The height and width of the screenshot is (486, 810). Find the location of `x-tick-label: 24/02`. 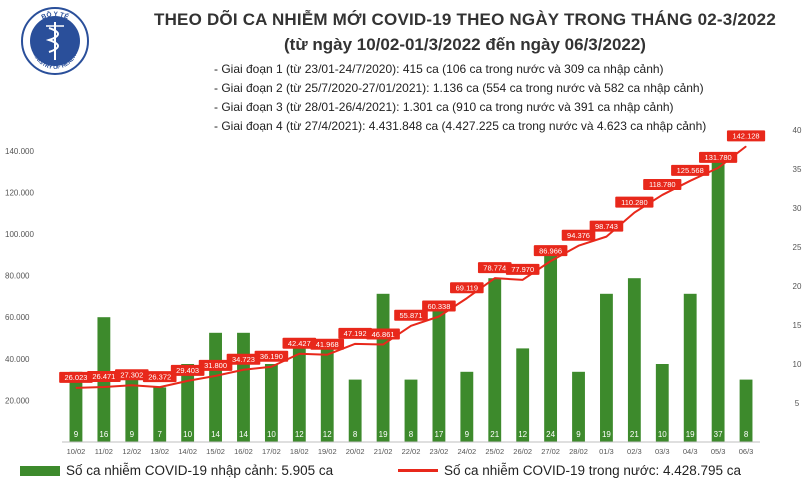

x-tick-label: 24/02 is located at coordinates (466, 451).